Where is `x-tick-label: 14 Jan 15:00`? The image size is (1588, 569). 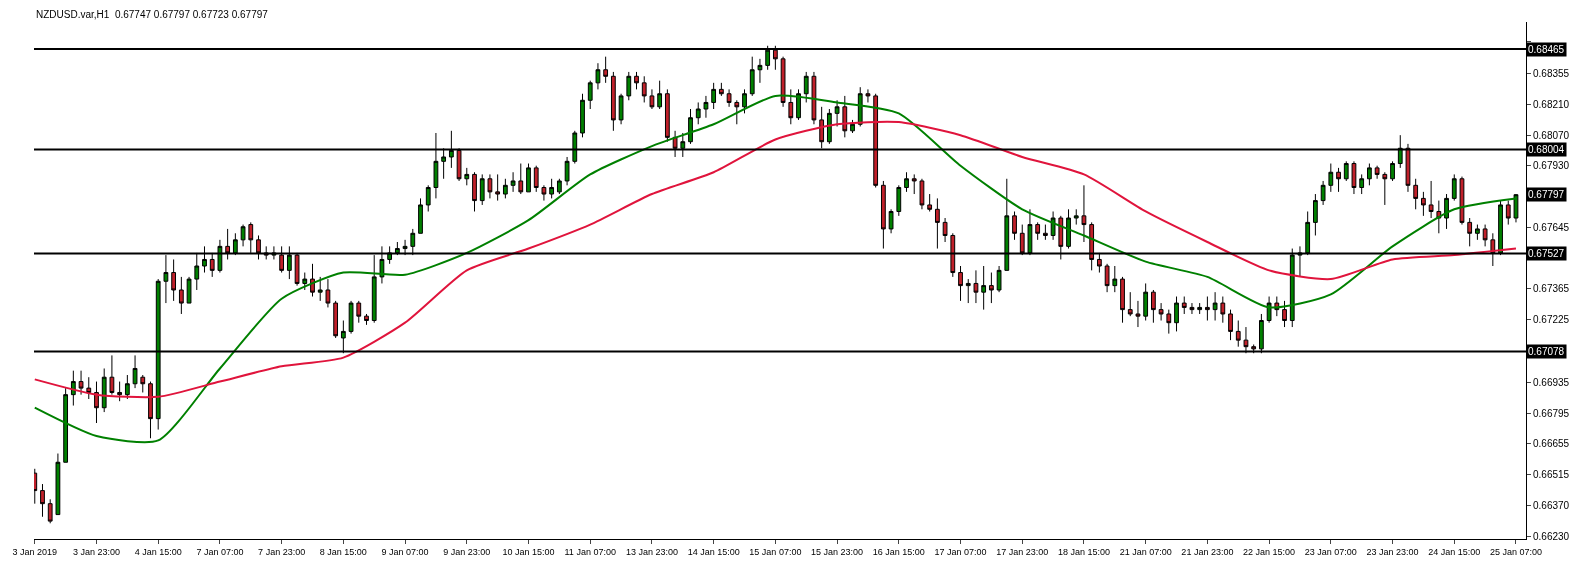 x-tick-label: 14 Jan 15:00 is located at coordinates (713, 551).